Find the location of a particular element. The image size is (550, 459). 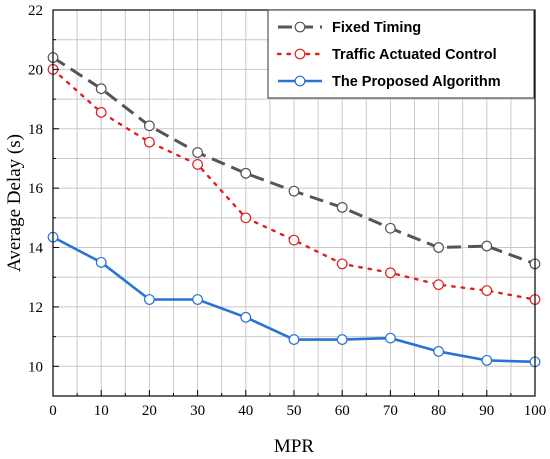

x-tick-label: 20 is located at coordinates (149, 411).